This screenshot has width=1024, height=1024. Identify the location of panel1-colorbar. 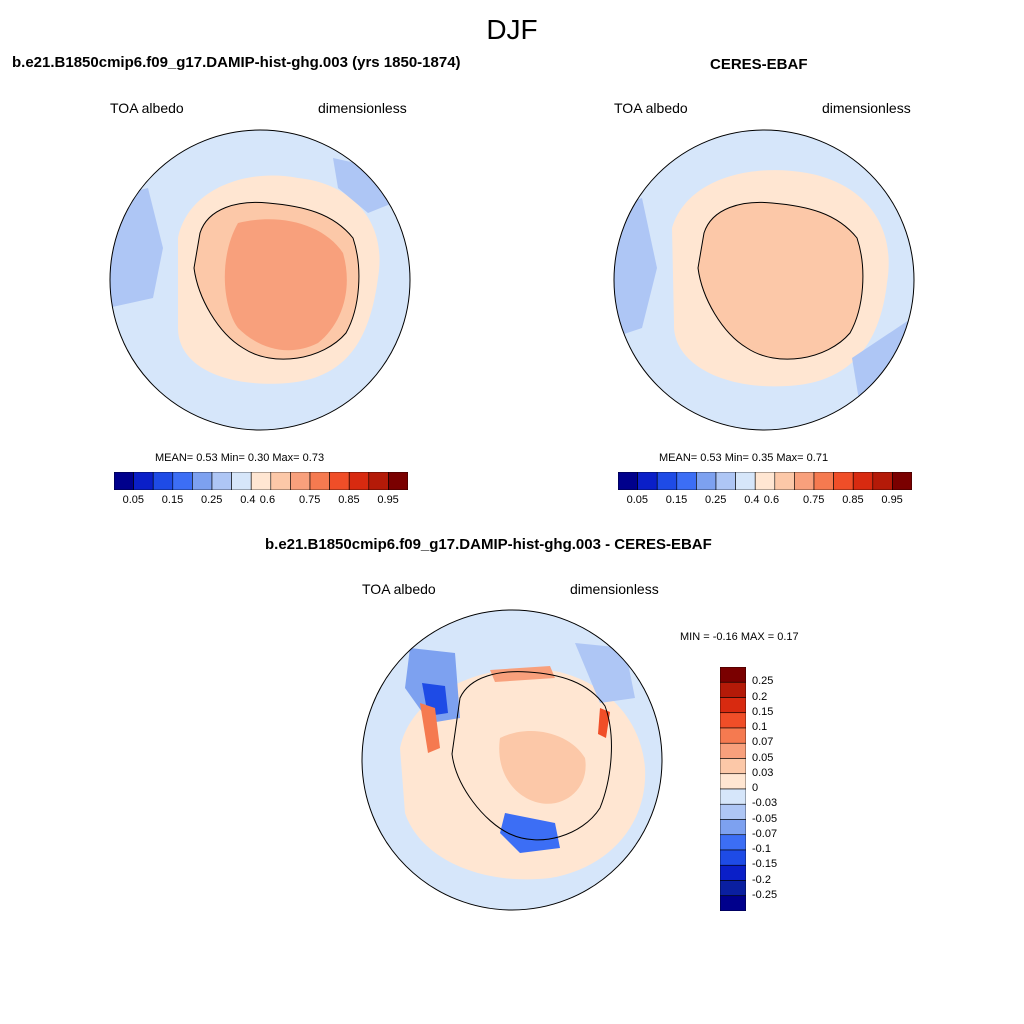
(261, 481).